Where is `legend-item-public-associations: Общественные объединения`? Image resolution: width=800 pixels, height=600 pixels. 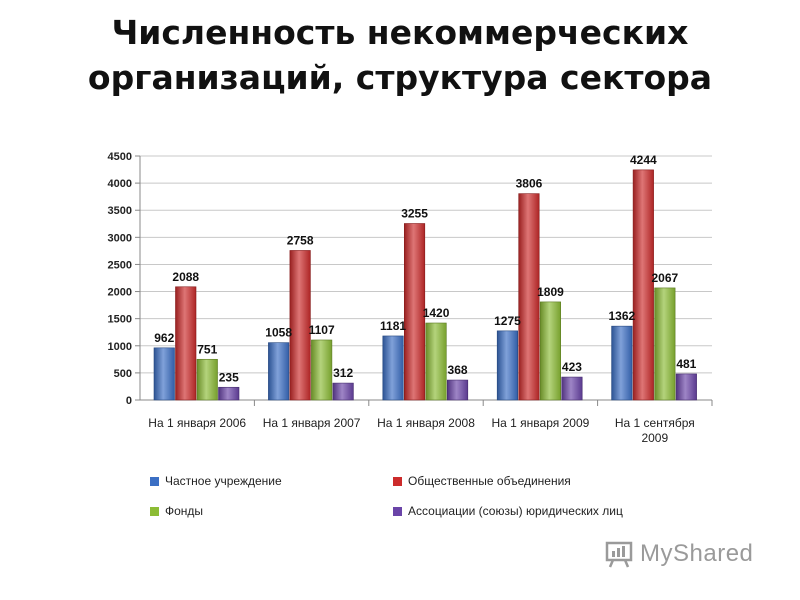
legend-item-public-associations: Общественные объединения is located at coordinates (482, 481).